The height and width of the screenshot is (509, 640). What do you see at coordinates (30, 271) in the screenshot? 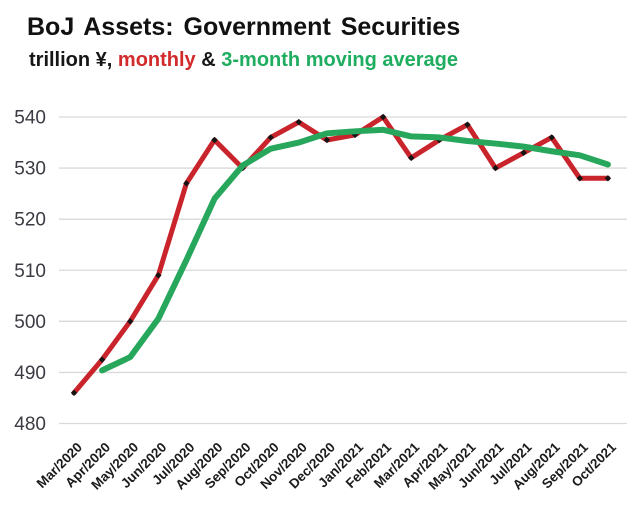
I see `y-tick-label: 510` at bounding box center [30, 271].